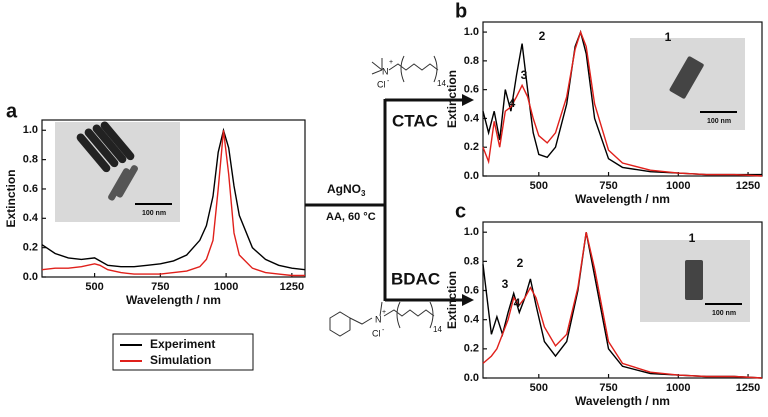 The height and width of the screenshot is (417, 768). What do you see at coordinates (351, 217) in the screenshot?
I see `conditions: AA, 60 °C` at bounding box center [351, 217].